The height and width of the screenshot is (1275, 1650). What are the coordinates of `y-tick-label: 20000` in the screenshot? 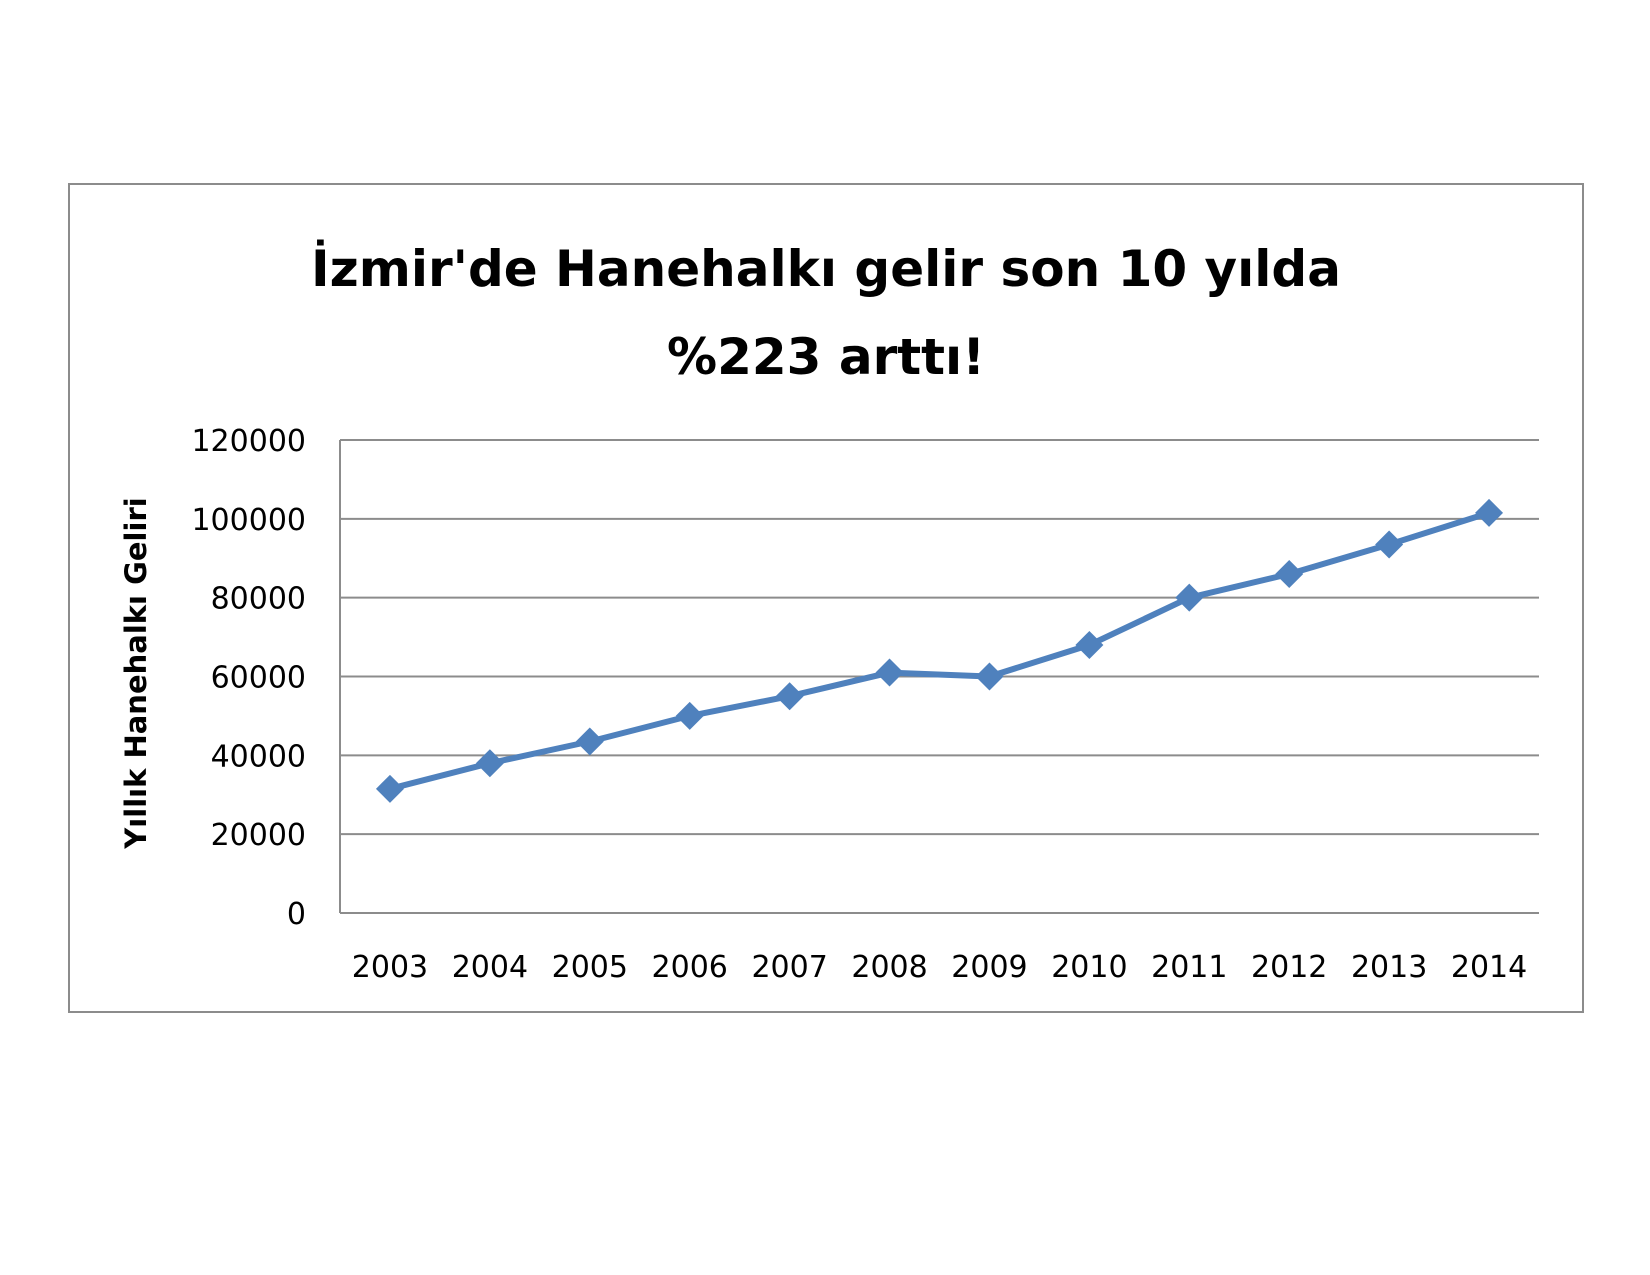 It's located at (258, 835).